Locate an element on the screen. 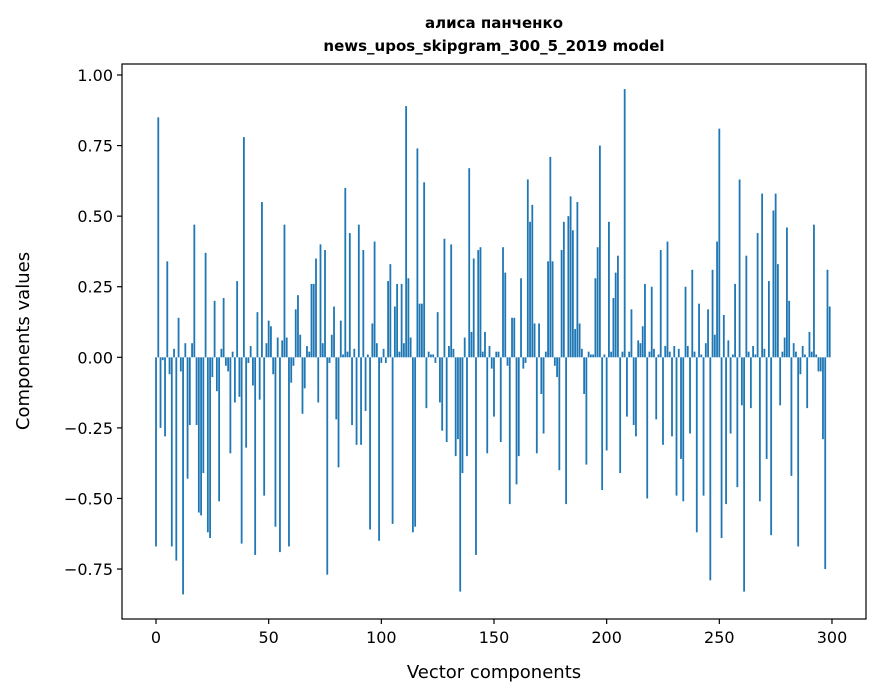  x-tick-label: 250 is located at coordinates (719, 637).